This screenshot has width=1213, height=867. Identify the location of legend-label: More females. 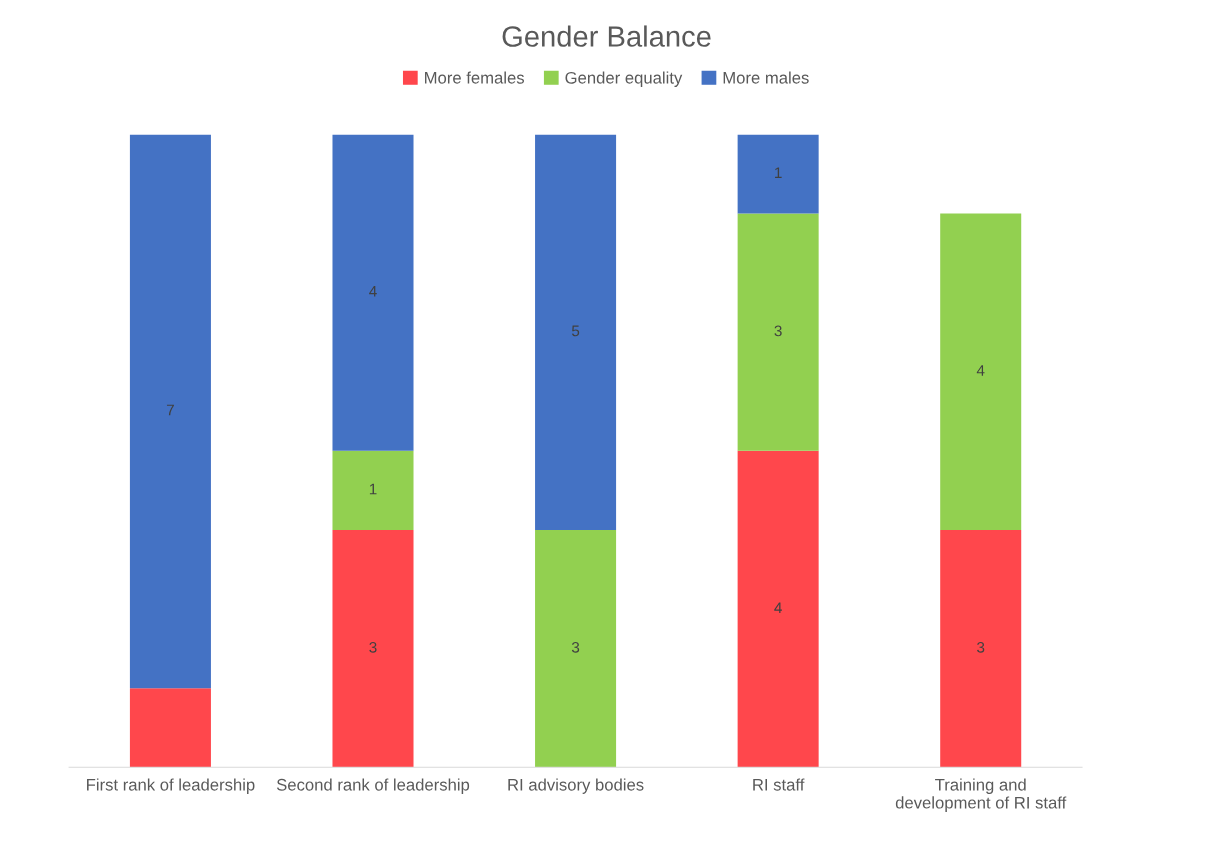
(475, 77).